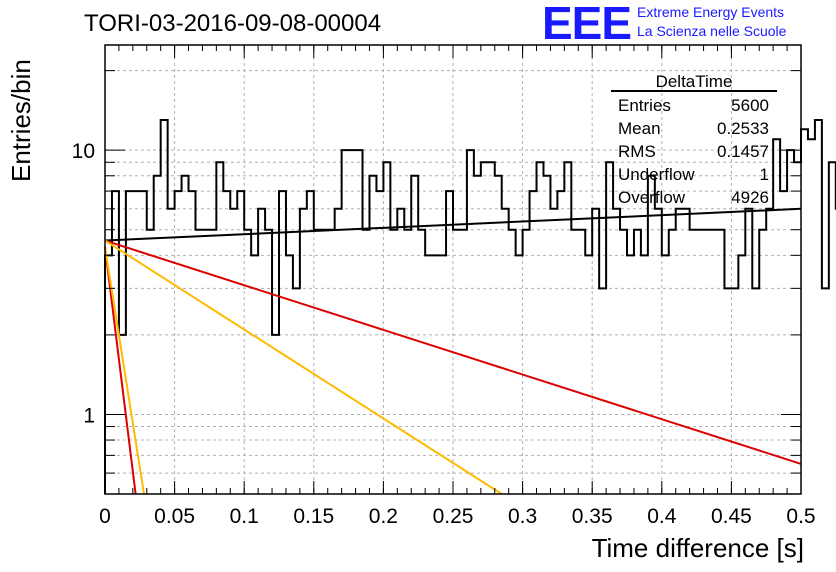 The image size is (836, 572). Describe the element at coordinates (712, 31) in the screenshot. I see `logo-line-2: La Scienza nelle Scuole` at that location.